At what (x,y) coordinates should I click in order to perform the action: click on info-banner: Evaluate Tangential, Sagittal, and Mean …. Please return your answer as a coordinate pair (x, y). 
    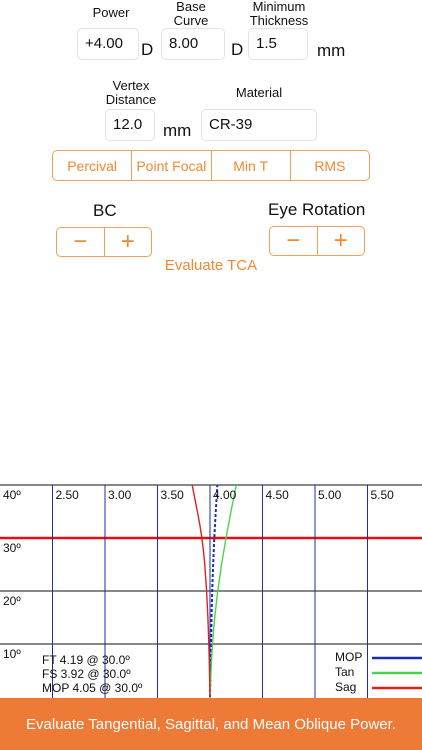
    Looking at the image, I should click on (211, 724).